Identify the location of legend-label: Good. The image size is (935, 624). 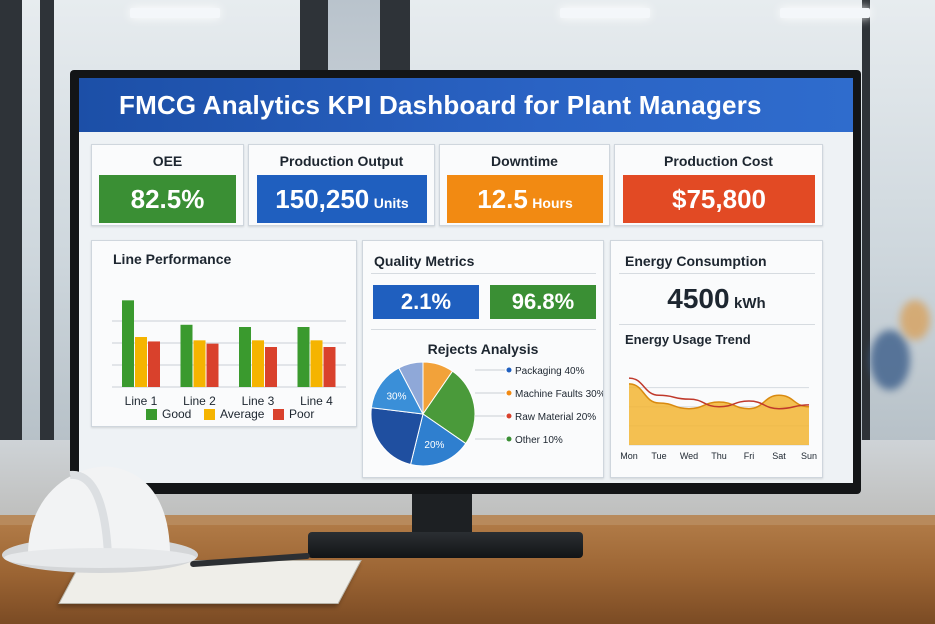
(177, 414).